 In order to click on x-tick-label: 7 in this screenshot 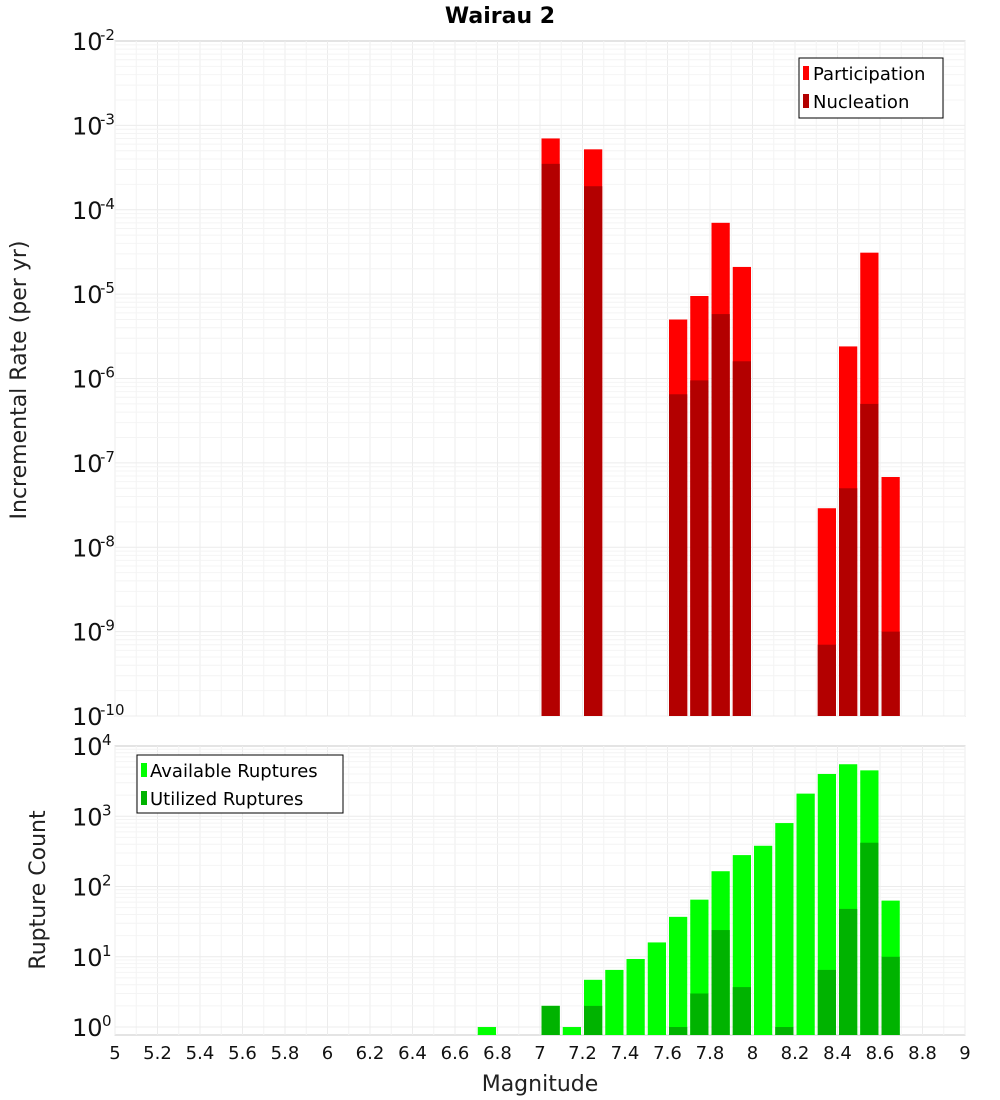, I will do `click(539, 1053)`.